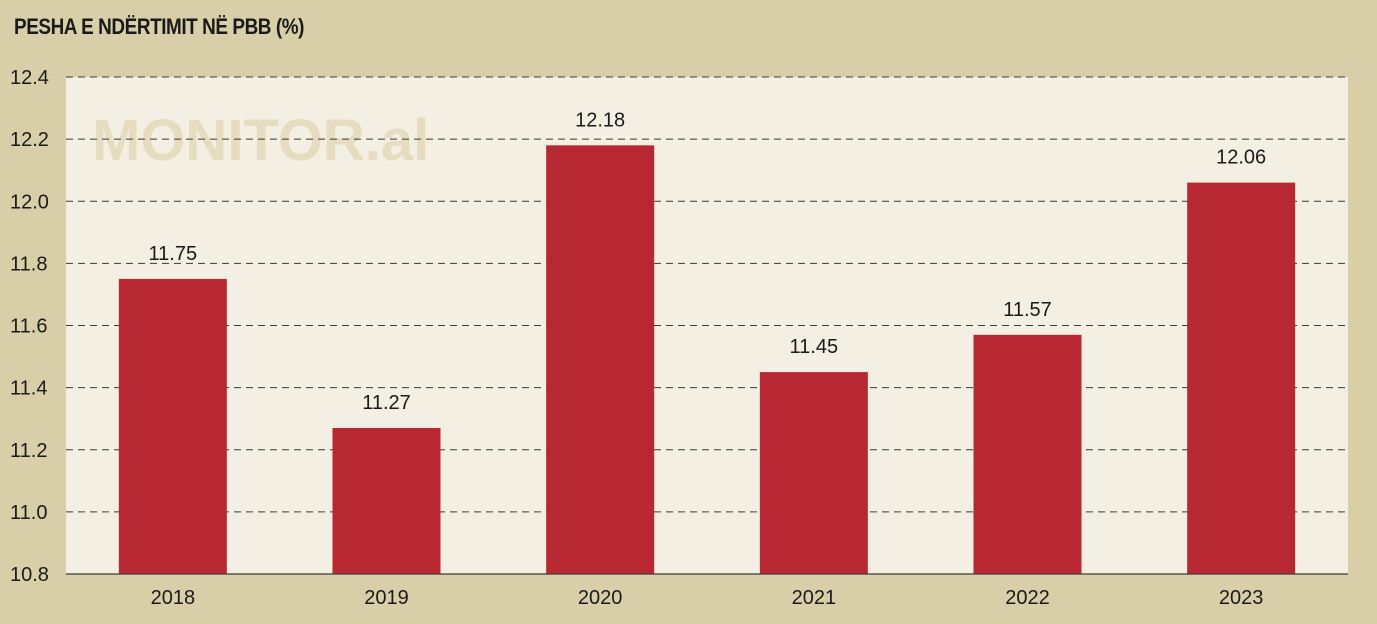  I want to click on y-tick-label: 10.8, so click(29, 575).